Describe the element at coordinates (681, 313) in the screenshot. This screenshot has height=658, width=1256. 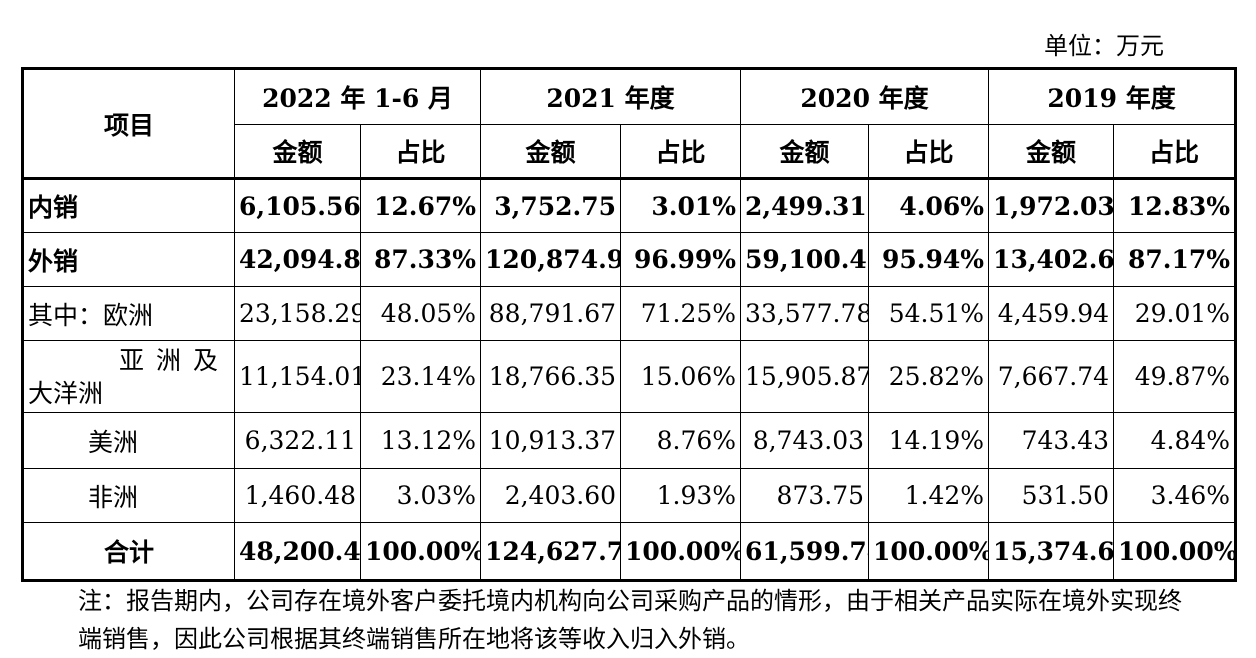
I see `cell-ratio: 71.25%` at that location.